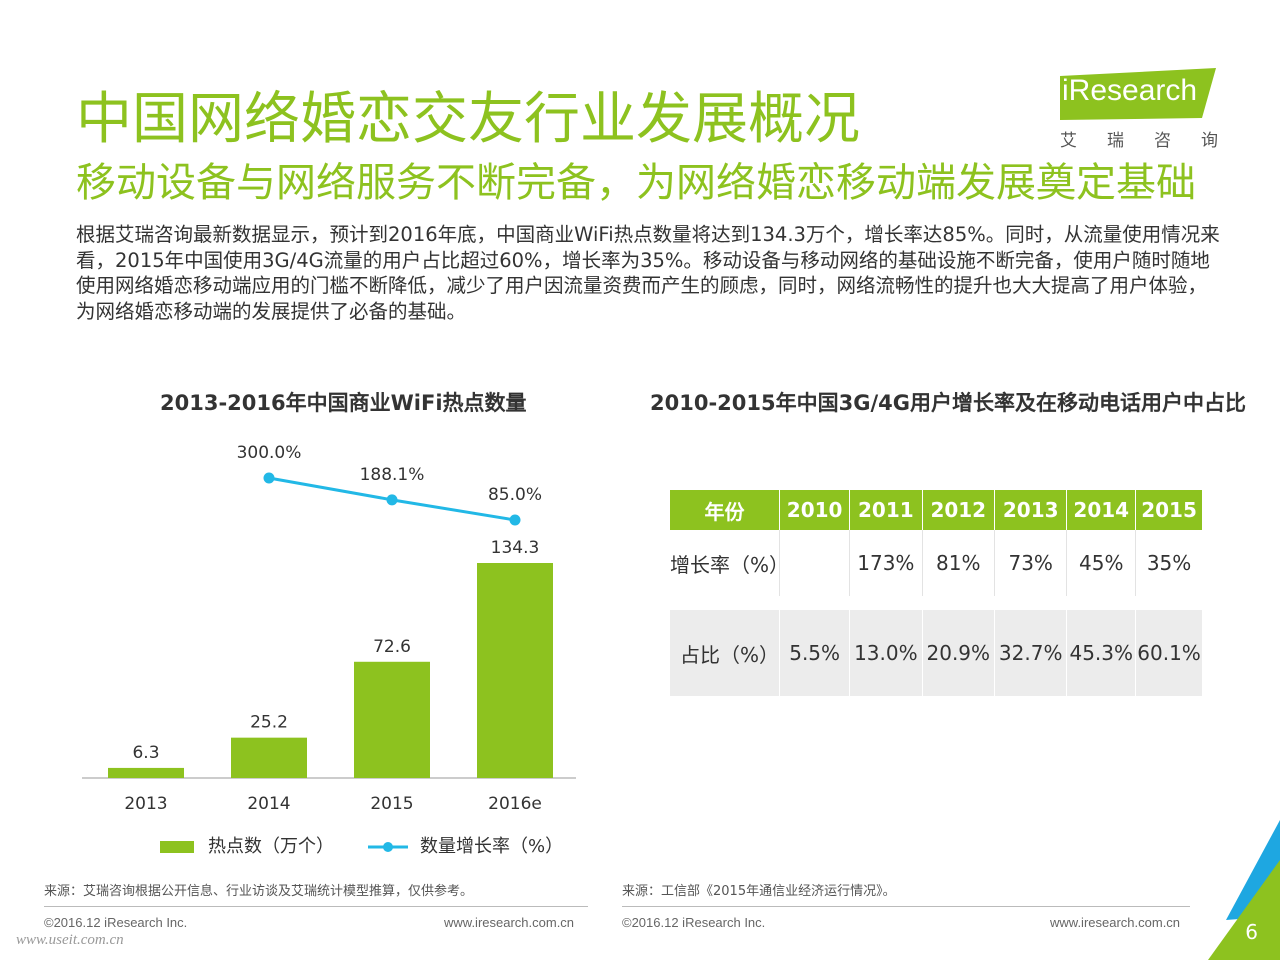  I want to click on table-cell: 13.0%, so click(886, 653).